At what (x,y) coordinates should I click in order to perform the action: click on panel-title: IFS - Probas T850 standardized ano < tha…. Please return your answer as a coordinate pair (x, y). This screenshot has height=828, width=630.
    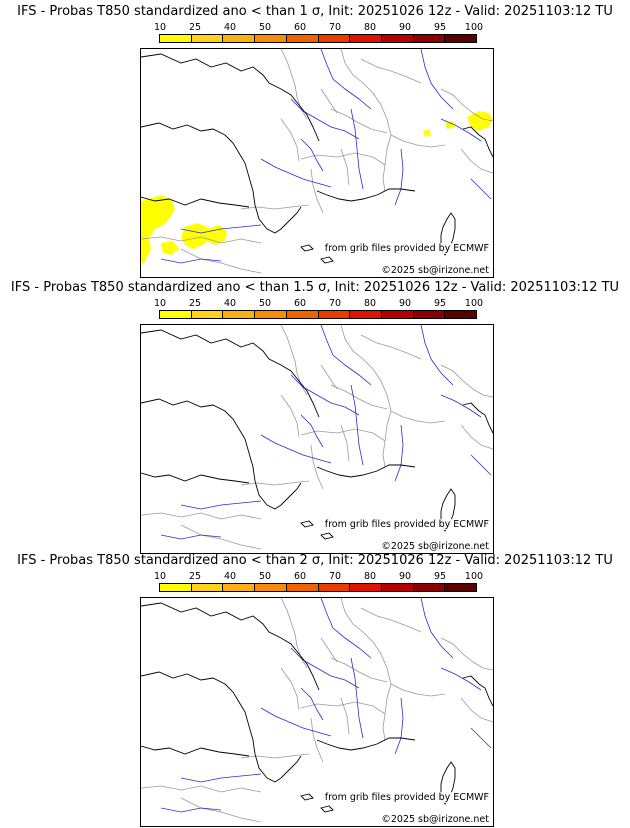
    Looking at the image, I should click on (315, 287).